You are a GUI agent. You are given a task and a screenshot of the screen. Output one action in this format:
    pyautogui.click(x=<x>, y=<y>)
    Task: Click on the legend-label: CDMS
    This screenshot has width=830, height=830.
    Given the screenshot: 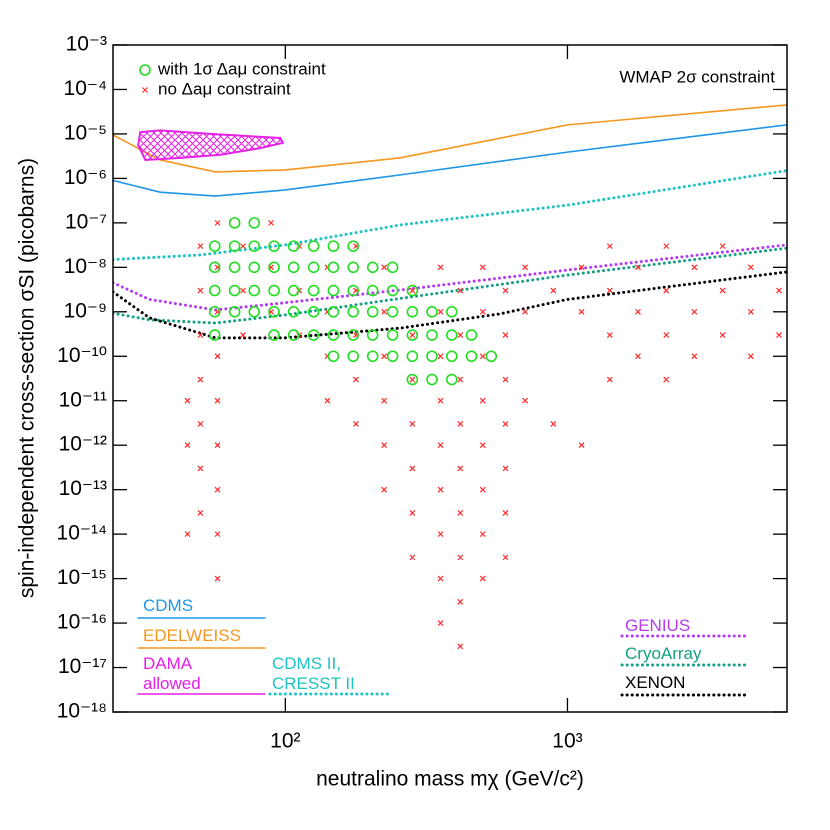 What is the action you would take?
    pyautogui.click(x=168, y=605)
    